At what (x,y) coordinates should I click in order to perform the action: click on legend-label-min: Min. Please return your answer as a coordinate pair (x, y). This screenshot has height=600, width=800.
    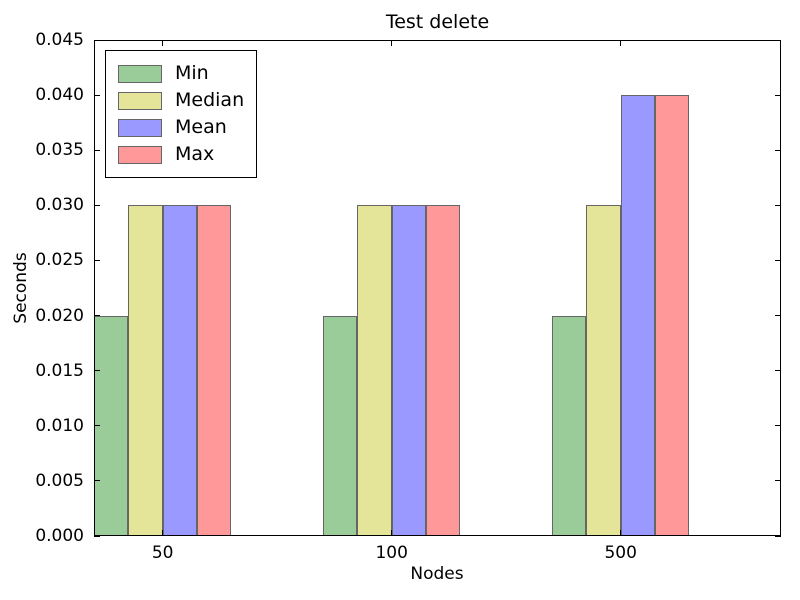
    Looking at the image, I should click on (192, 73).